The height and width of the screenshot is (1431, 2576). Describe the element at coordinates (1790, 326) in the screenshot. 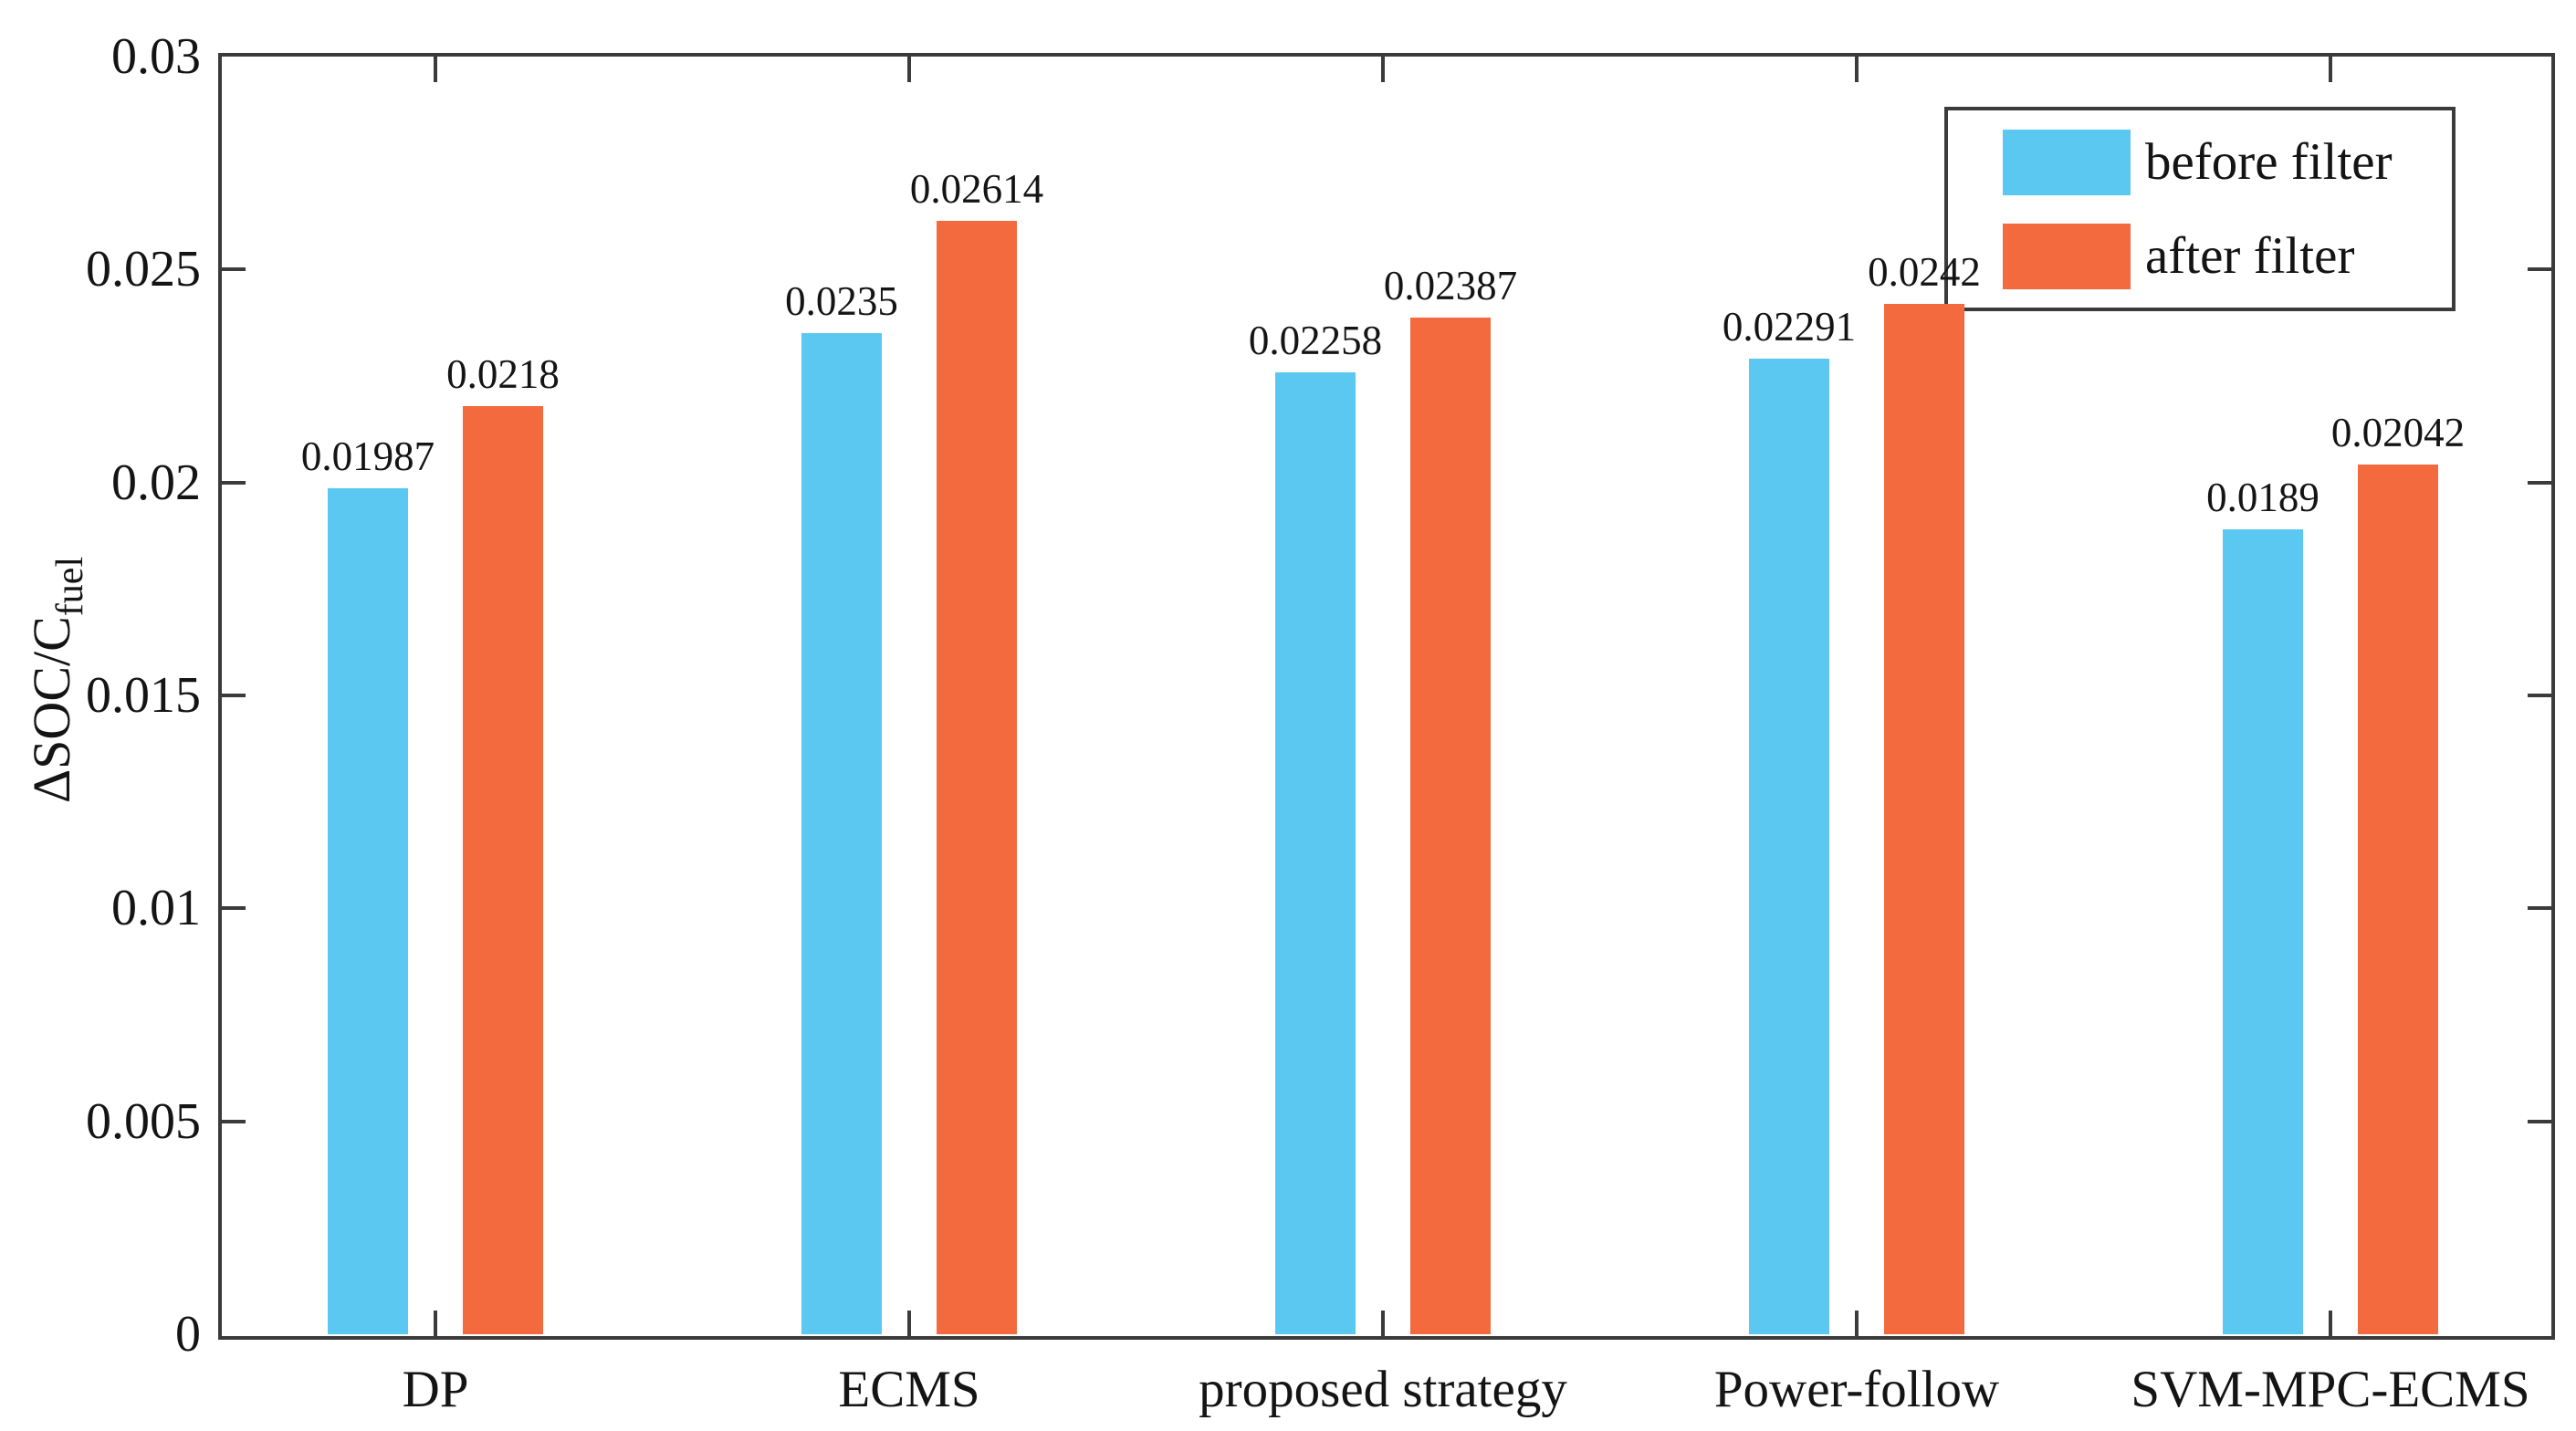

I see `bar-value-label: 0.02291` at that location.